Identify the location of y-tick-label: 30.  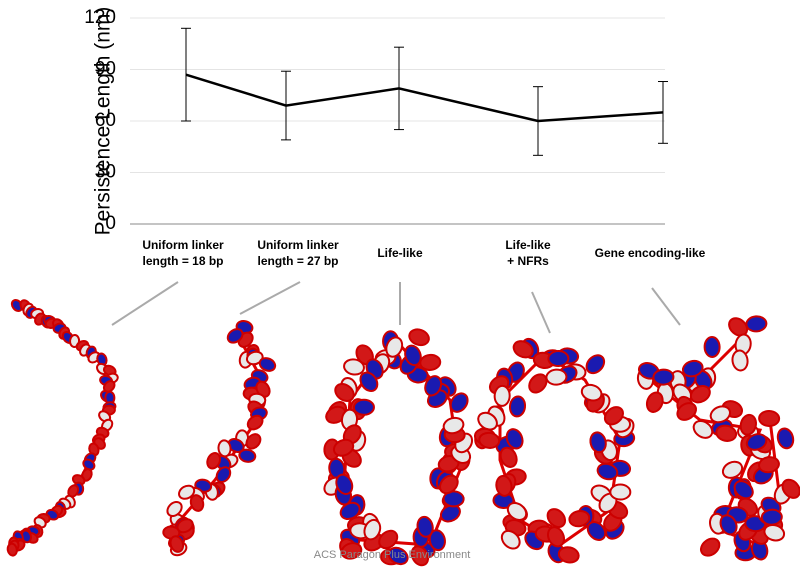
(105, 172).